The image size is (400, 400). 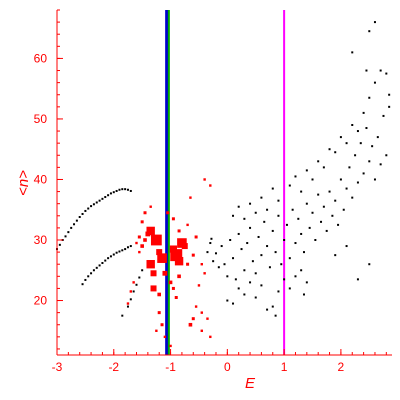 I want to click on x-tick-label-0: -3, so click(x=57, y=367).